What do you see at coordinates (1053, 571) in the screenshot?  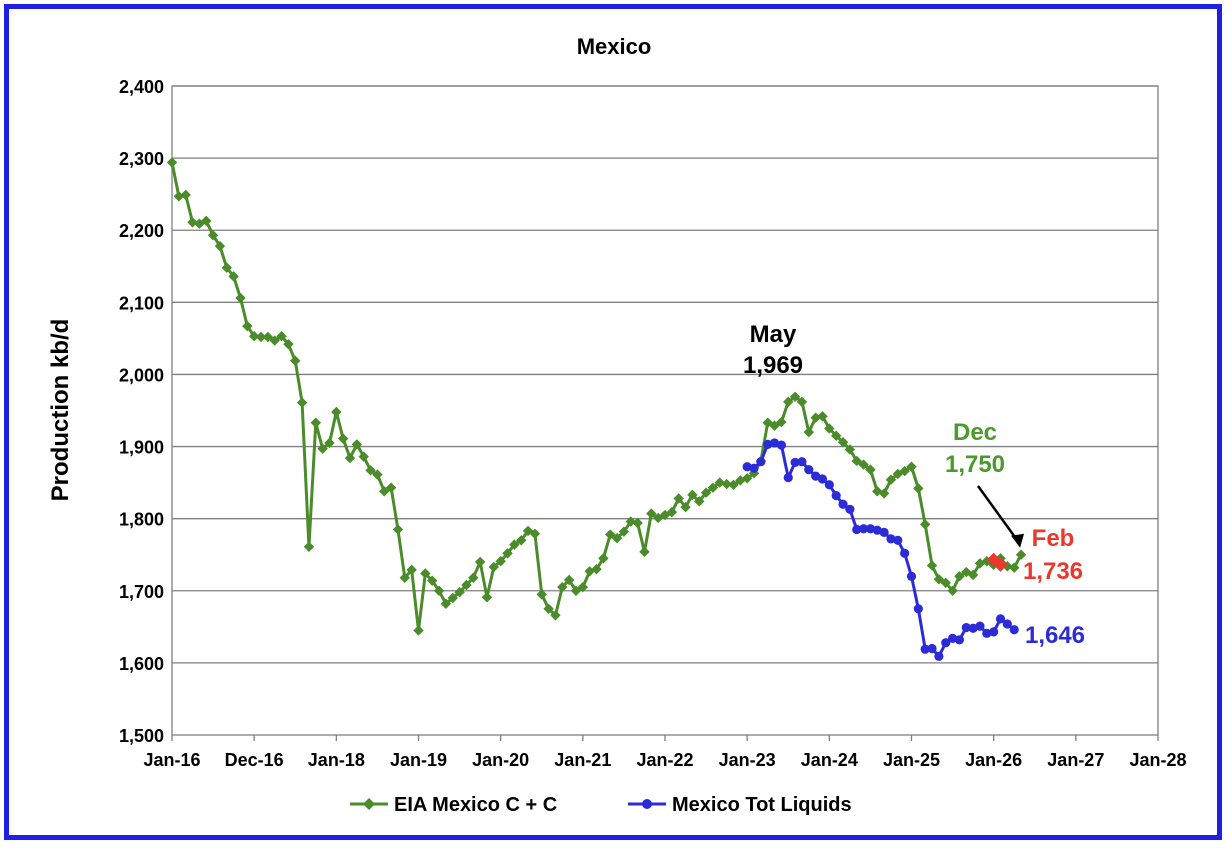 I see `annotation-text: 1,736` at bounding box center [1053, 571].